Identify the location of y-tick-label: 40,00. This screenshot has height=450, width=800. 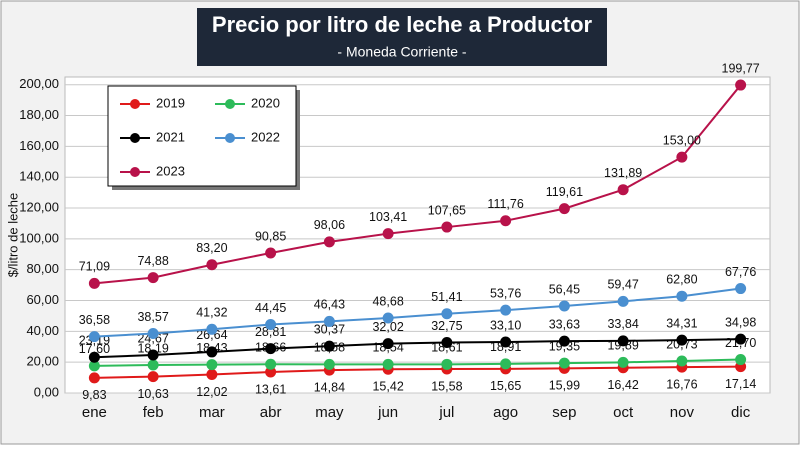
(42, 330).